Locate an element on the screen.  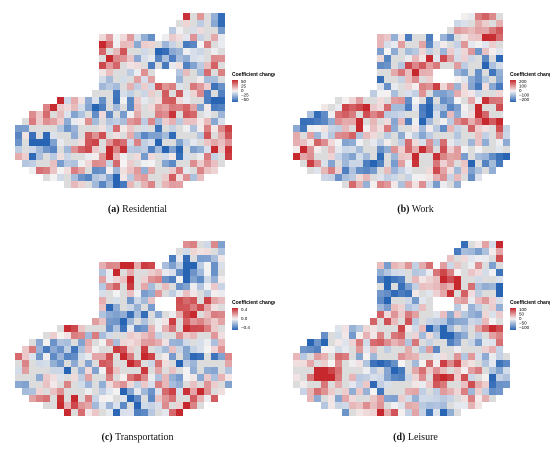
legend-tick-label: 0 is located at coordinates (520, 318).